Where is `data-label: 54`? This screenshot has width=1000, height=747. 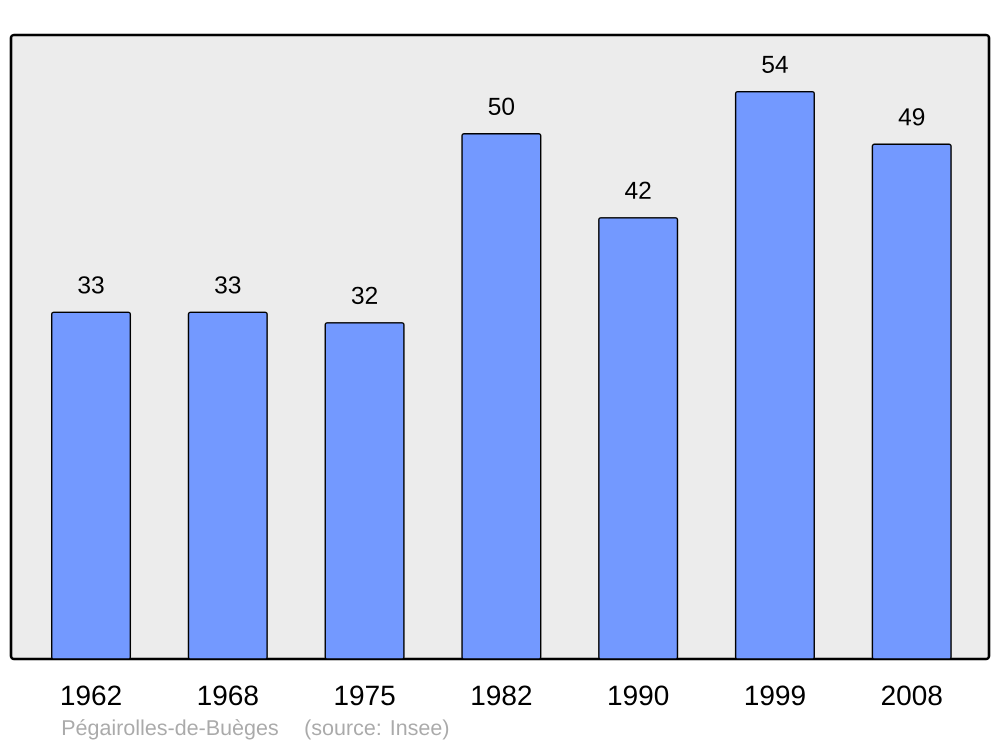
data-label: 54 is located at coordinates (775, 64).